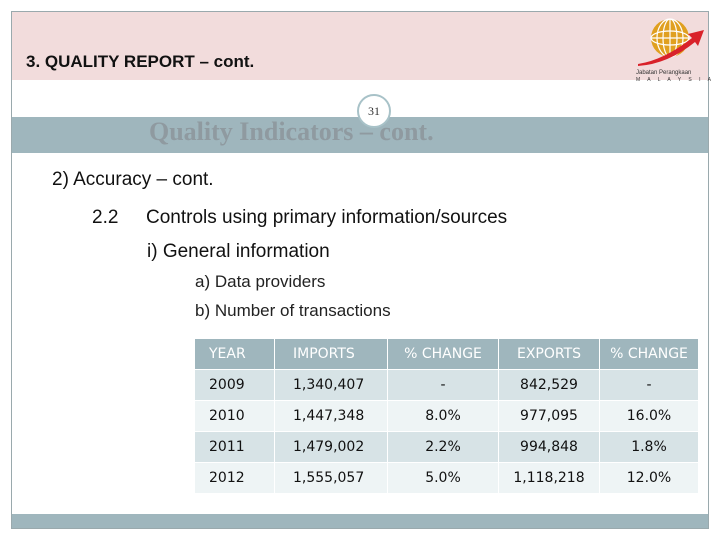 The width and height of the screenshot is (720, 540). Describe the element at coordinates (671, 42) in the screenshot. I see `globe-logo-icon` at that location.